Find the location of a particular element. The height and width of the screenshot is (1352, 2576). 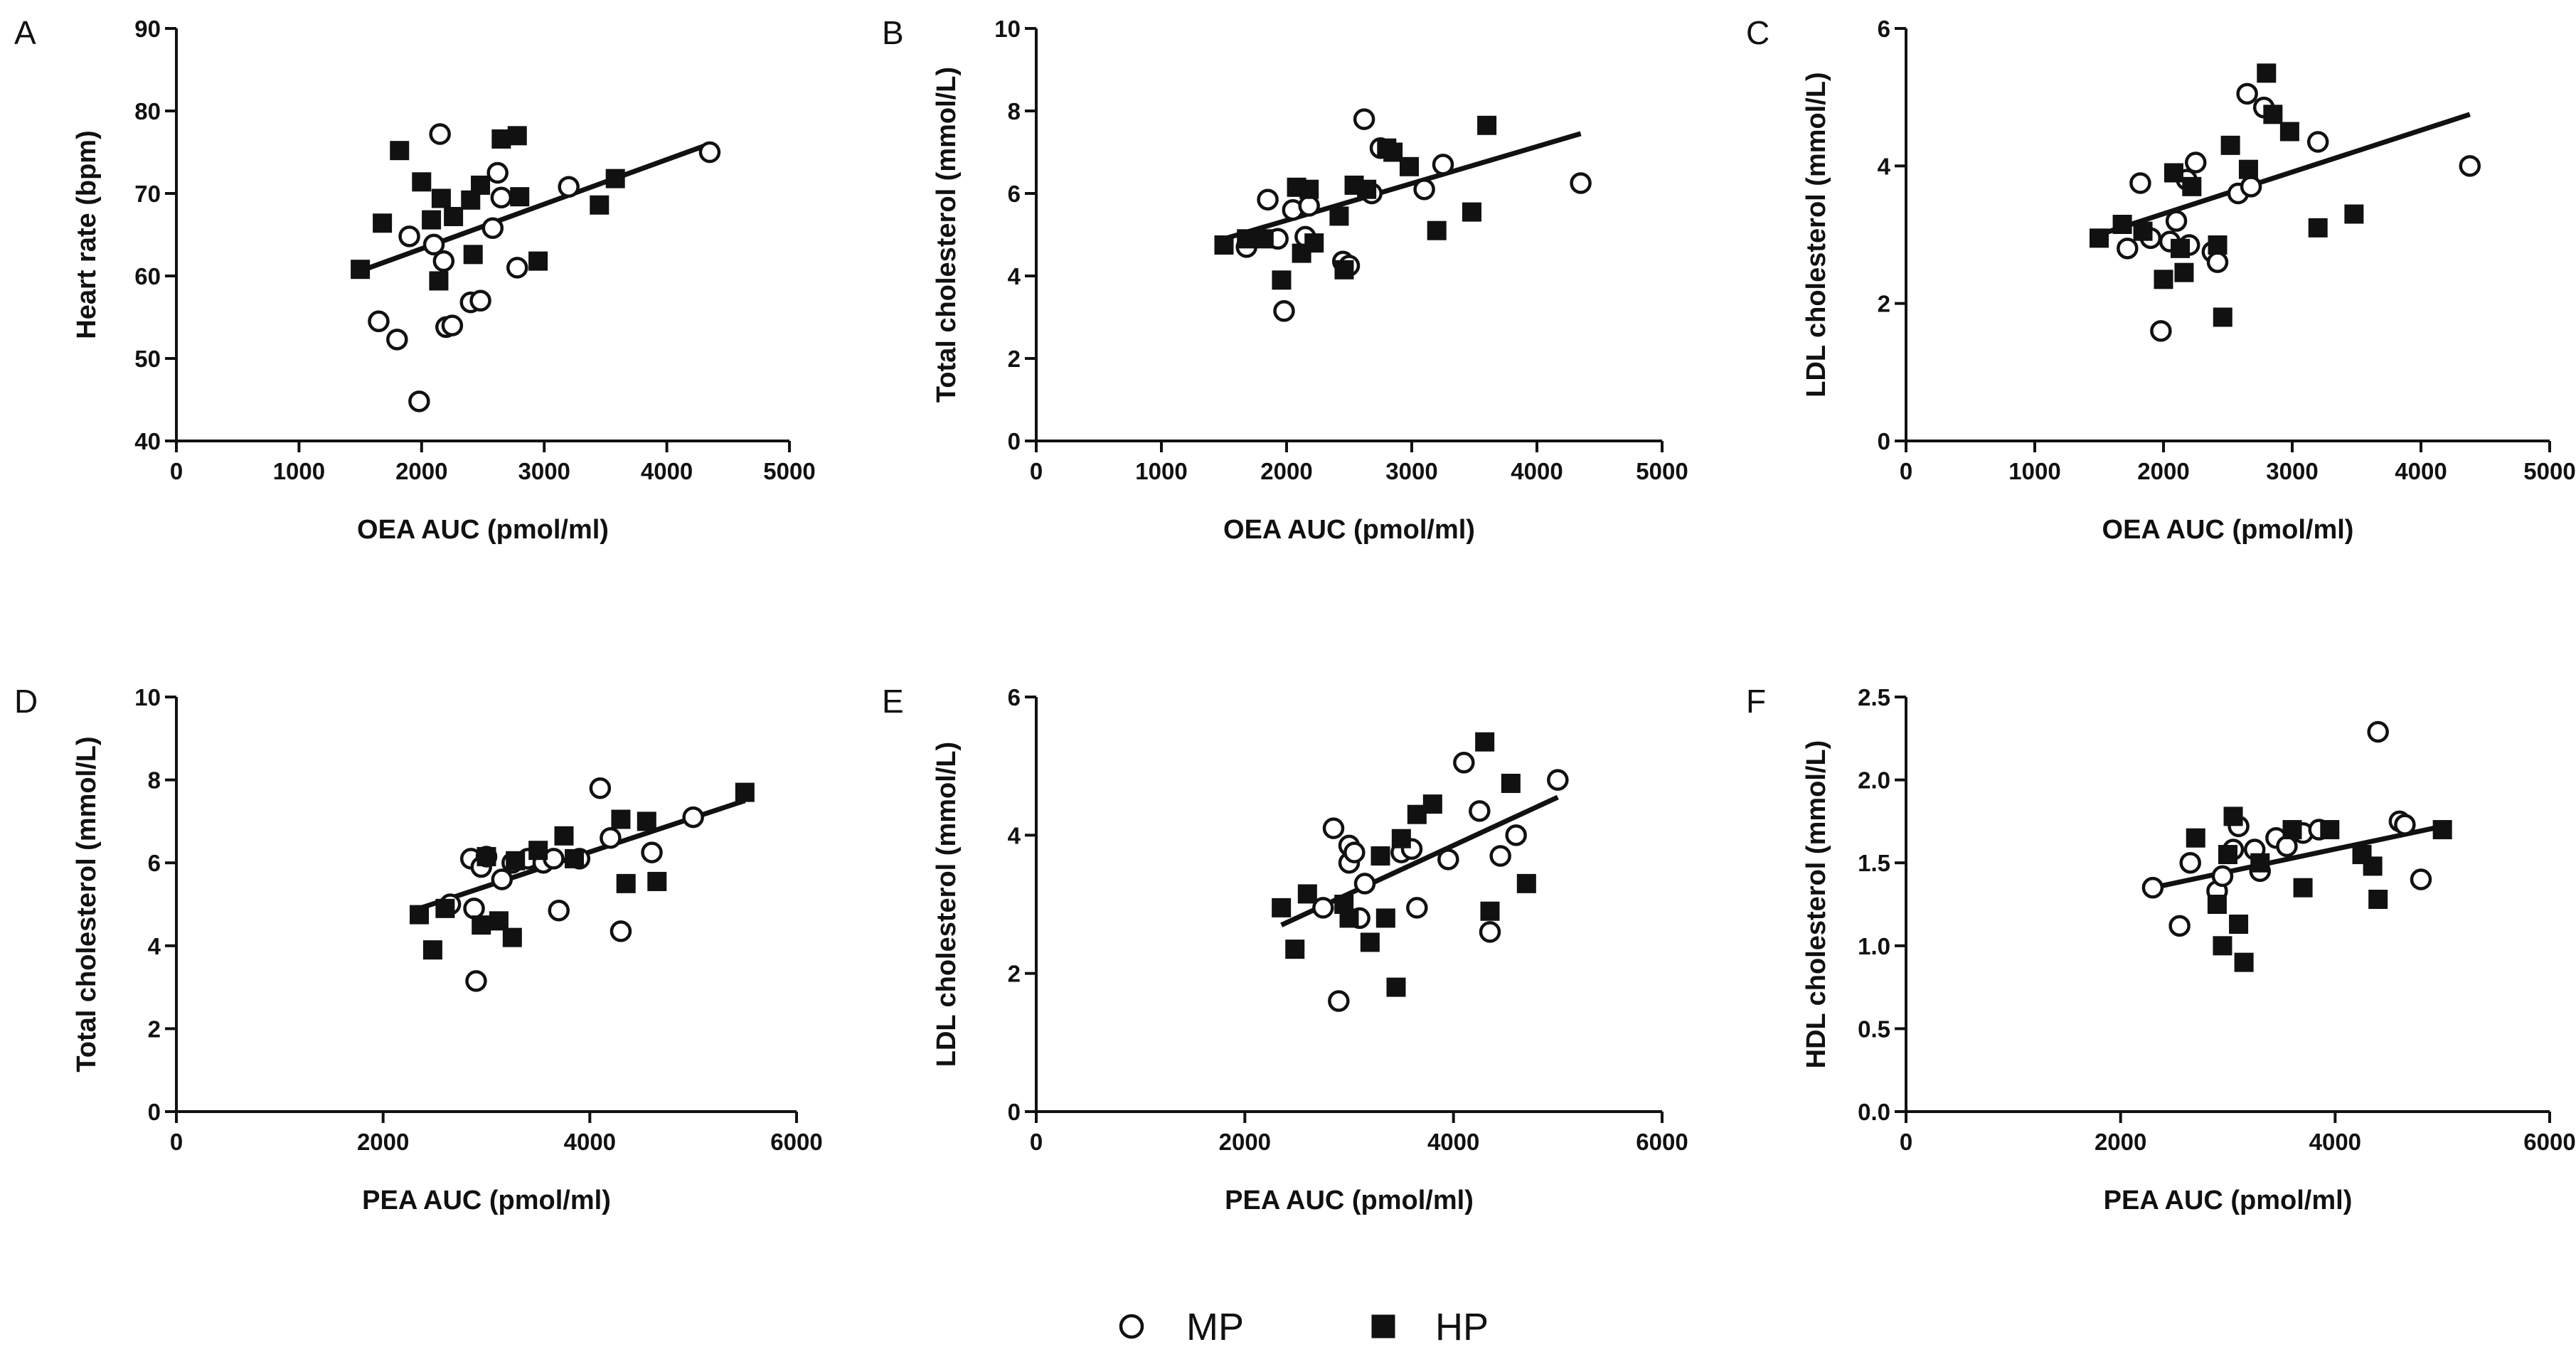

y-tick-label-b: 0 is located at coordinates (1014, 441).